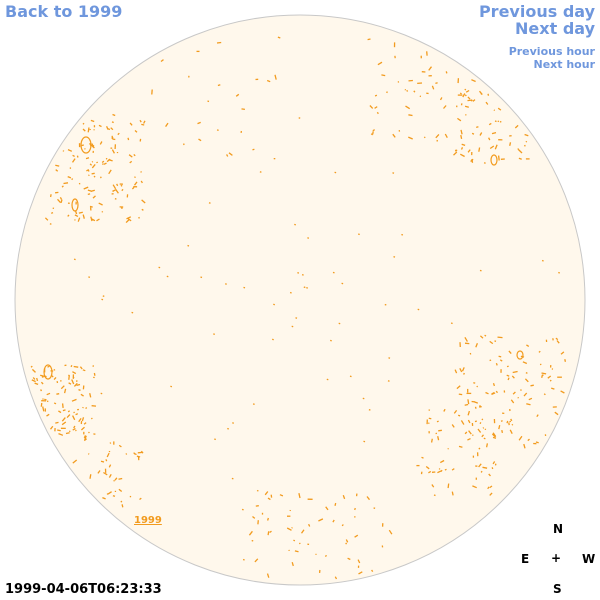 The width and height of the screenshot is (600, 600). Describe the element at coordinates (64, 11) in the screenshot. I see `back-to-1999-link: Back to 1999` at that location.